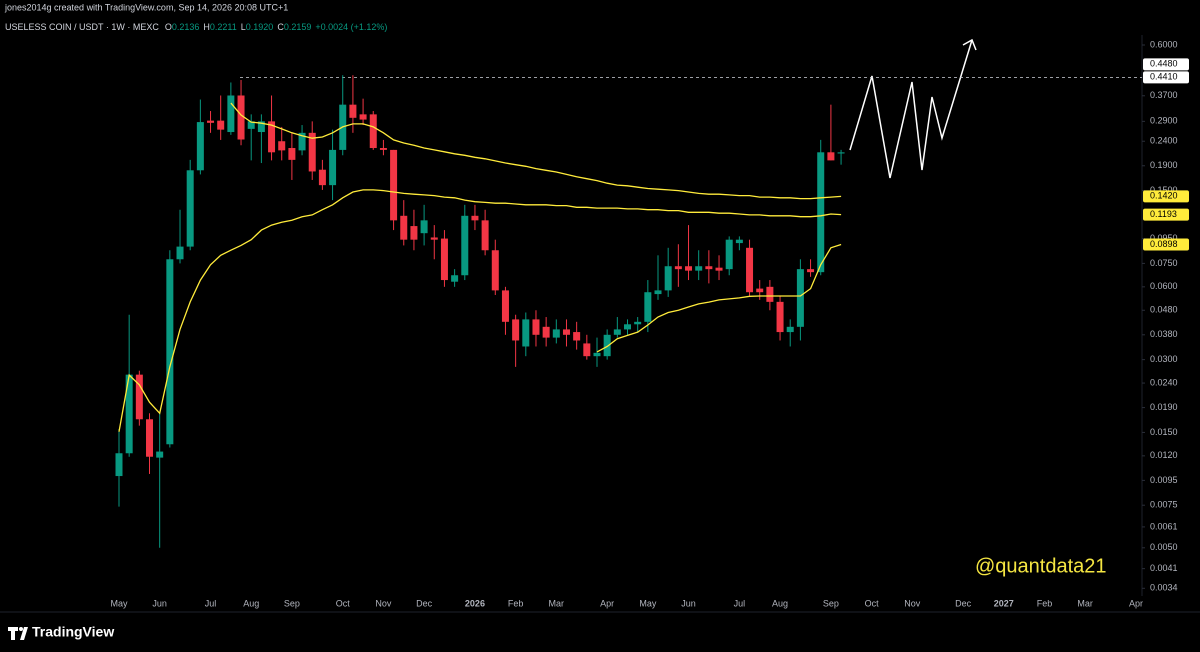 The image size is (1200, 652). I want to click on ohlc-key: O, so click(168, 27).